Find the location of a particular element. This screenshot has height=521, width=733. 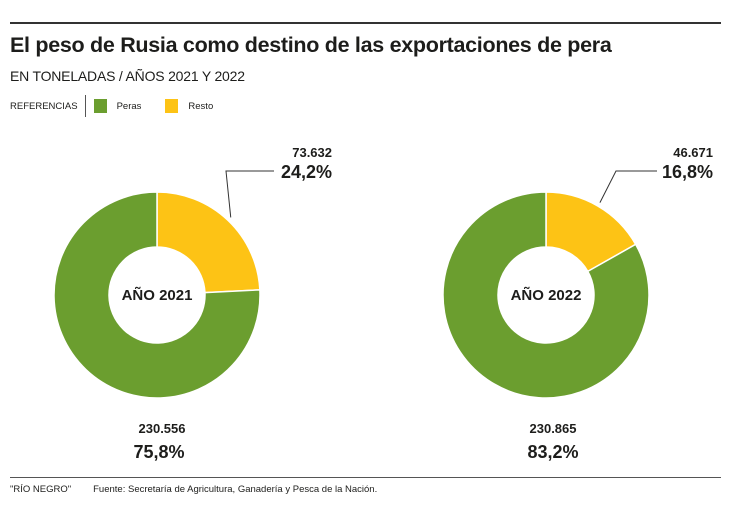

peras-value-label: 230.556 is located at coordinates (162, 428).